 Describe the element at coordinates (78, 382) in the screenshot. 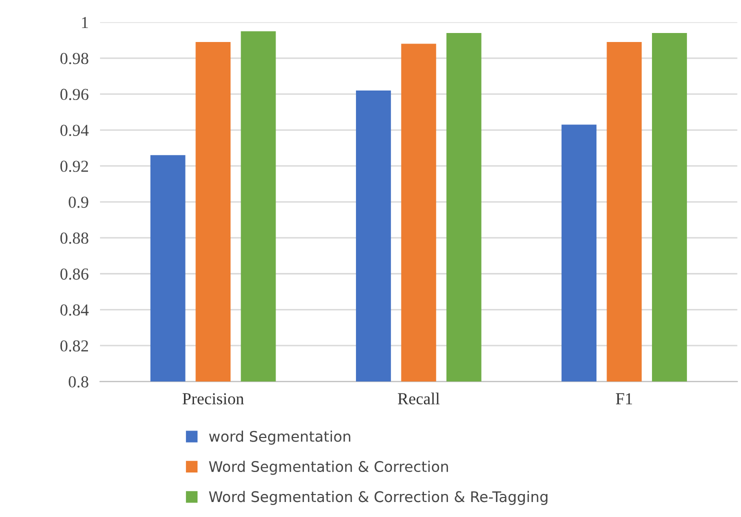

I see `y-tick-label: 0.8` at that location.